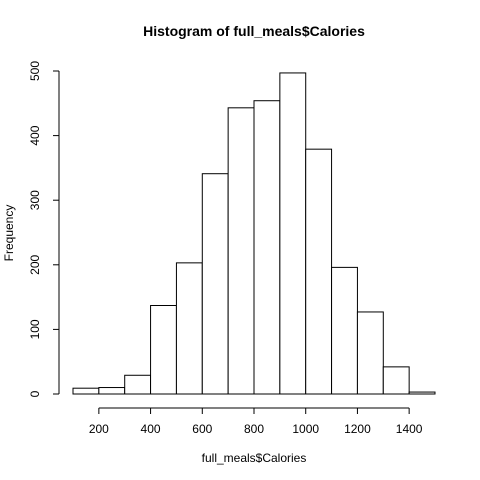 The width and height of the screenshot is (480, 480). What do you see at coordinates (9, 233) in the screenshot?
I see `y-axis-label: Frequency` at bounding box center [9, 233].